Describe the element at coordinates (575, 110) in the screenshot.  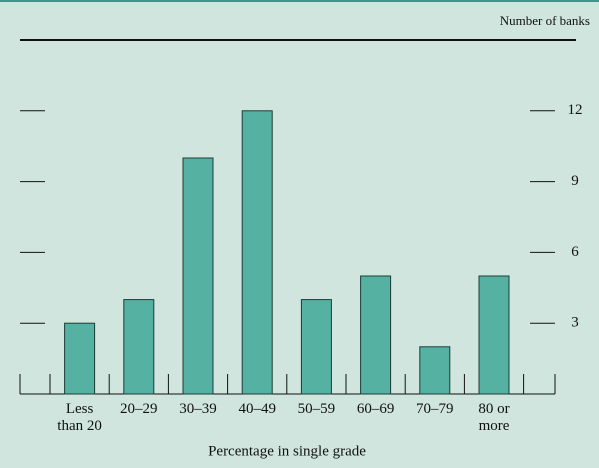
I see `y-tick-label: 12` at that location.